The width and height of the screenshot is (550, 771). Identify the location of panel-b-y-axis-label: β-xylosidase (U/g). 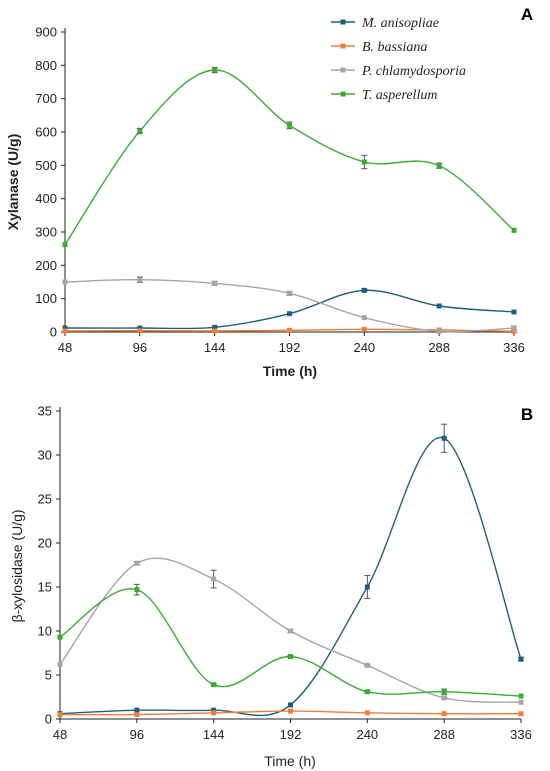
(17, 565).